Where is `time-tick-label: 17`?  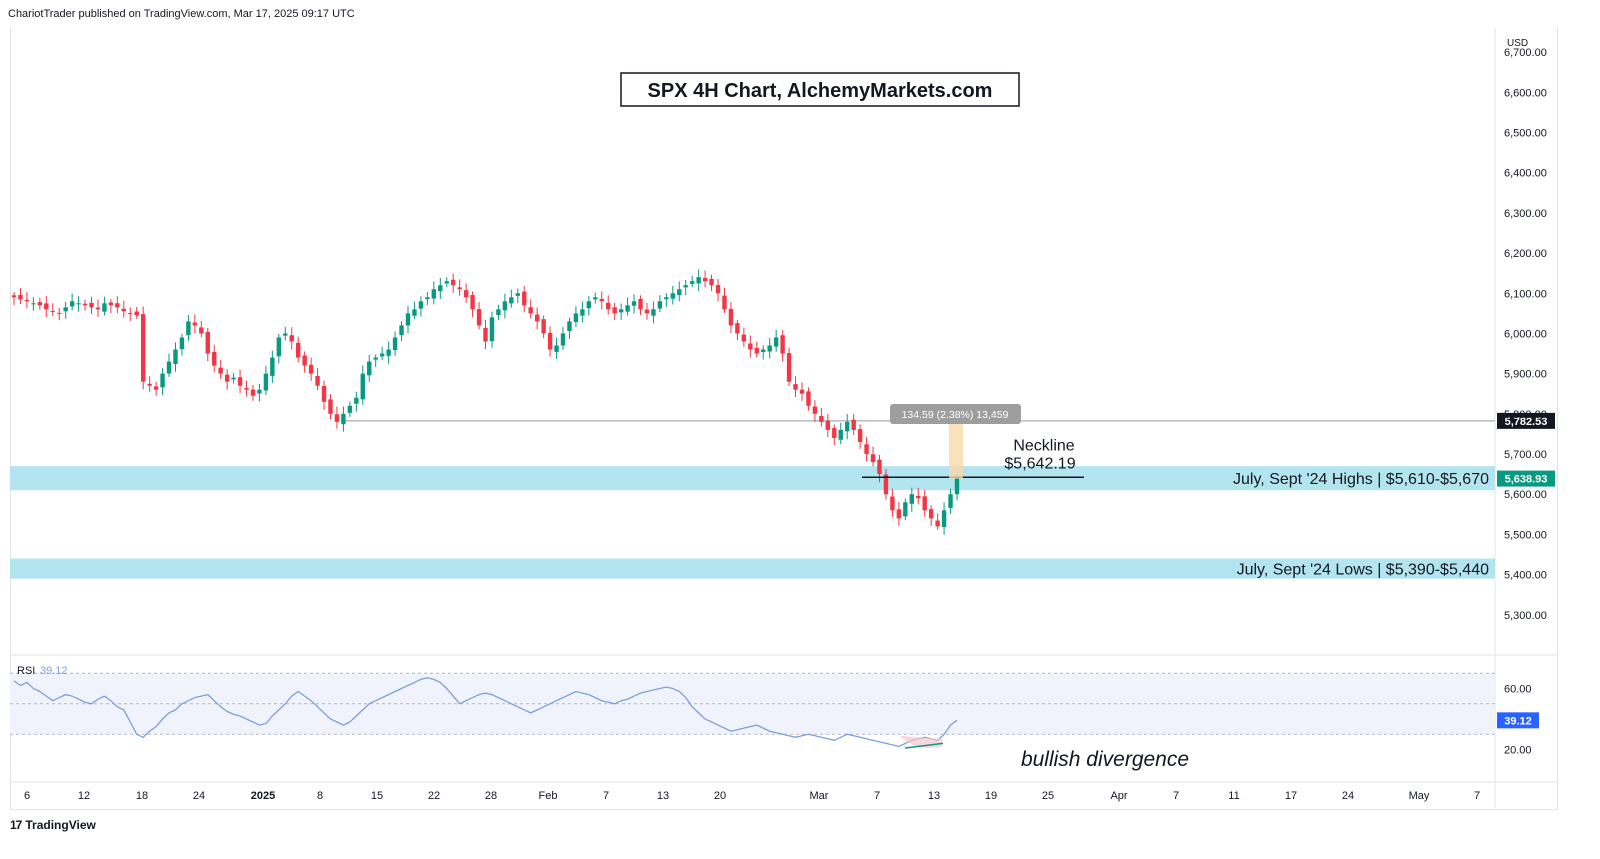 time-tick-label: 17 is located at coordinates (1291, 796).